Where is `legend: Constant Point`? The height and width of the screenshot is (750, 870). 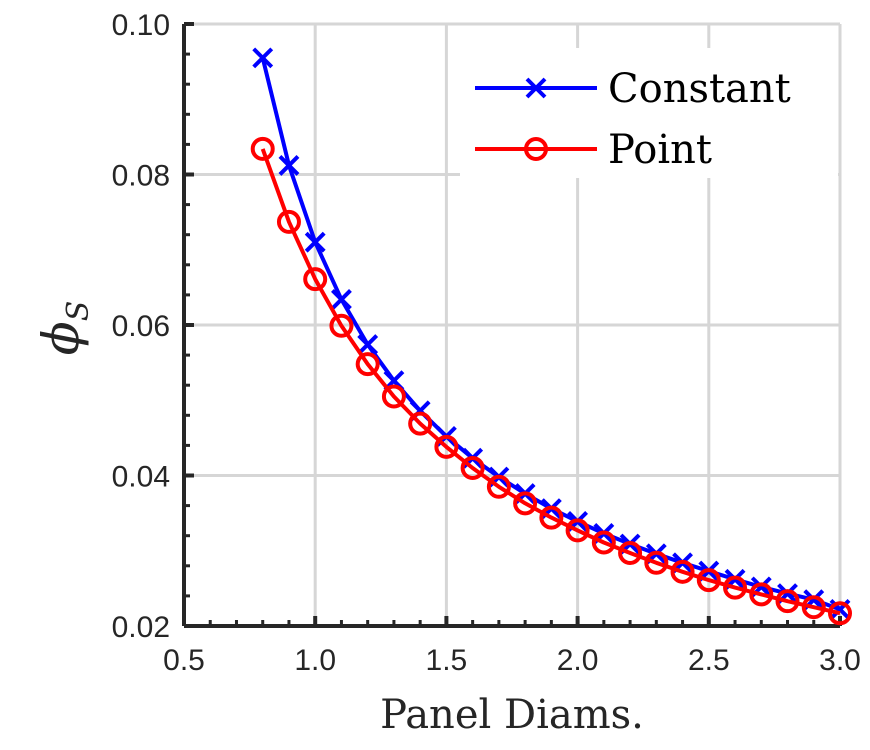
legend: Constant Point is located at coordinates (649, 113).